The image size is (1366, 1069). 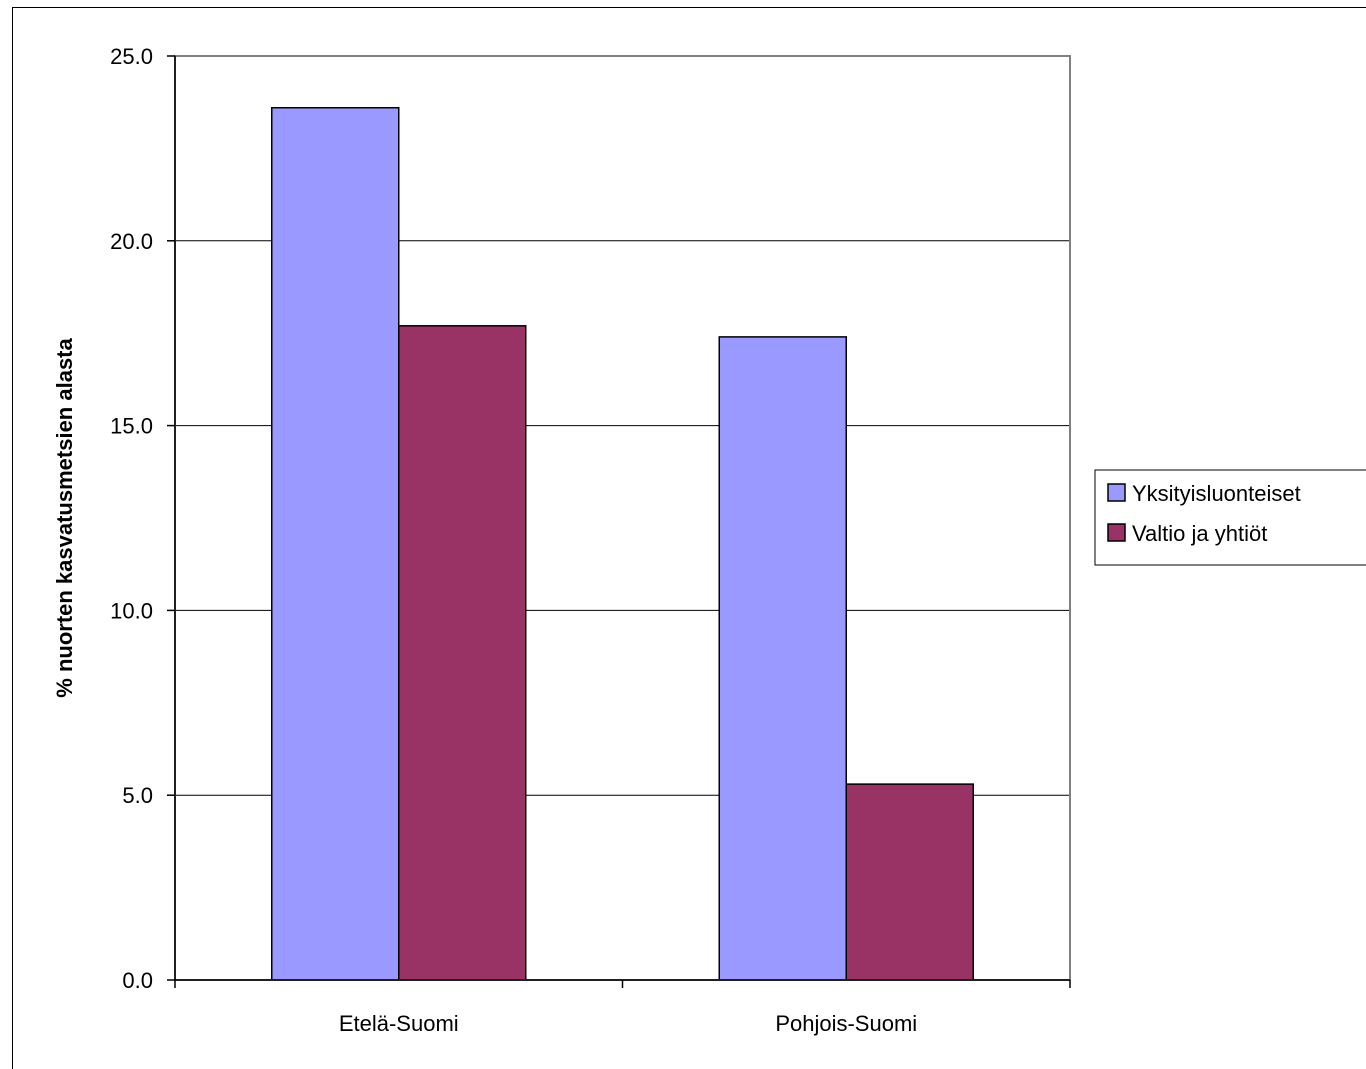 I want to click on y-tick-label: 5.0, so click(x=137, y=795).